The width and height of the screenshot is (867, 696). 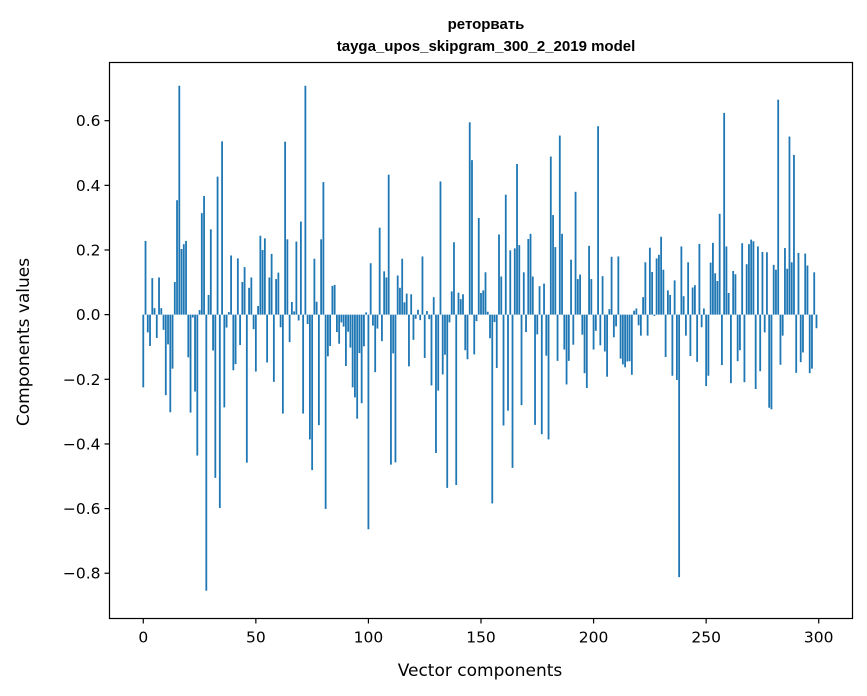 What do you see at coordinates (486, 46) in the screenshot?
I see `chart-subtitle: tayga_upos_skipgram_300_2_2019 model` at bounding box center [486, 46].